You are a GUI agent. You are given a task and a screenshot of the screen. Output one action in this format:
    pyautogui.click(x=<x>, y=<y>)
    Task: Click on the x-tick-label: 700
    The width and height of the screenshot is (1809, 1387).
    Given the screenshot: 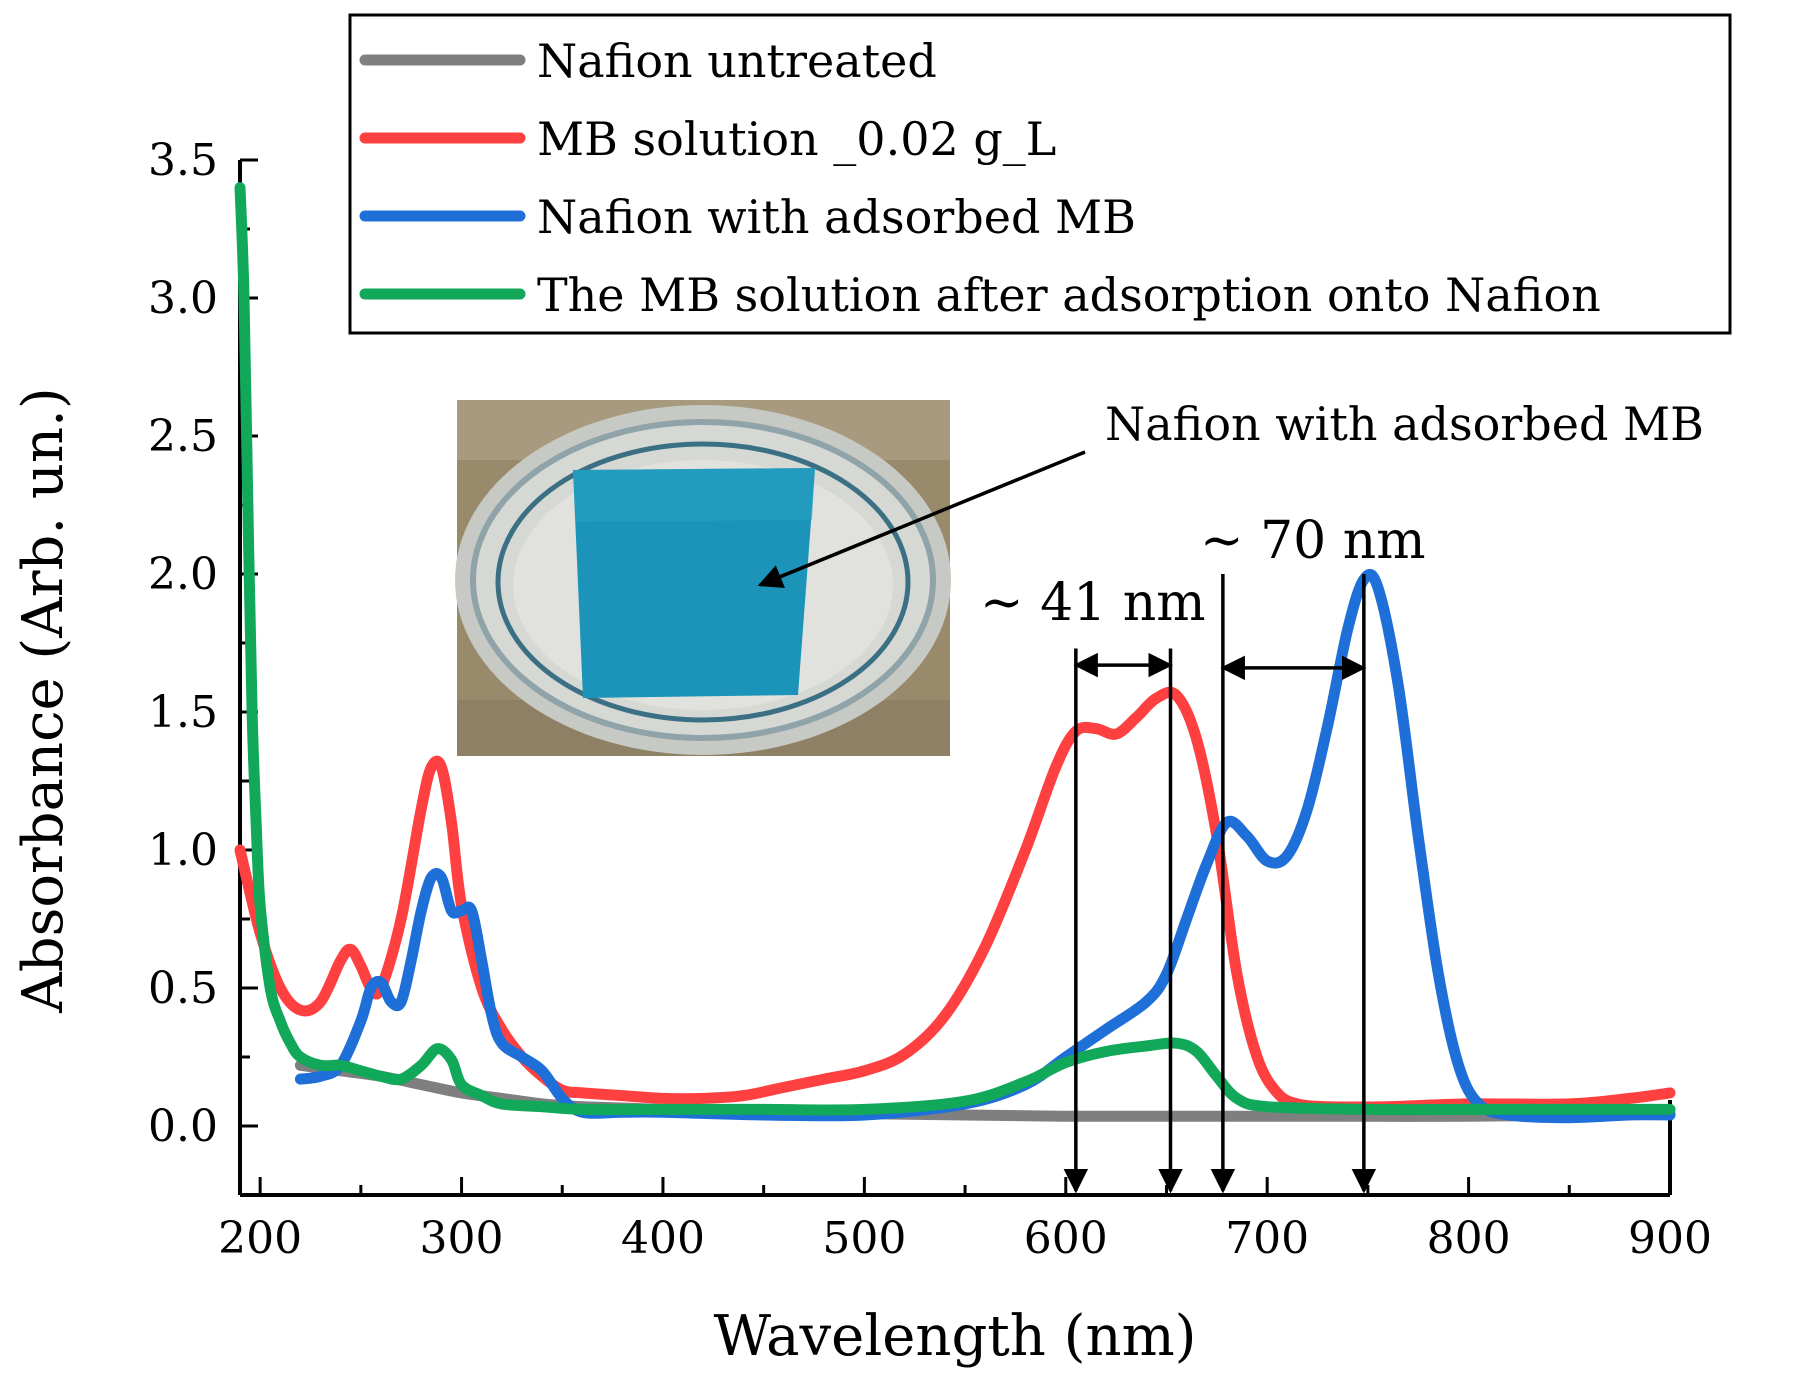 What is the action you would take?
    pyautogui.click(x=1267, y=1238)
    